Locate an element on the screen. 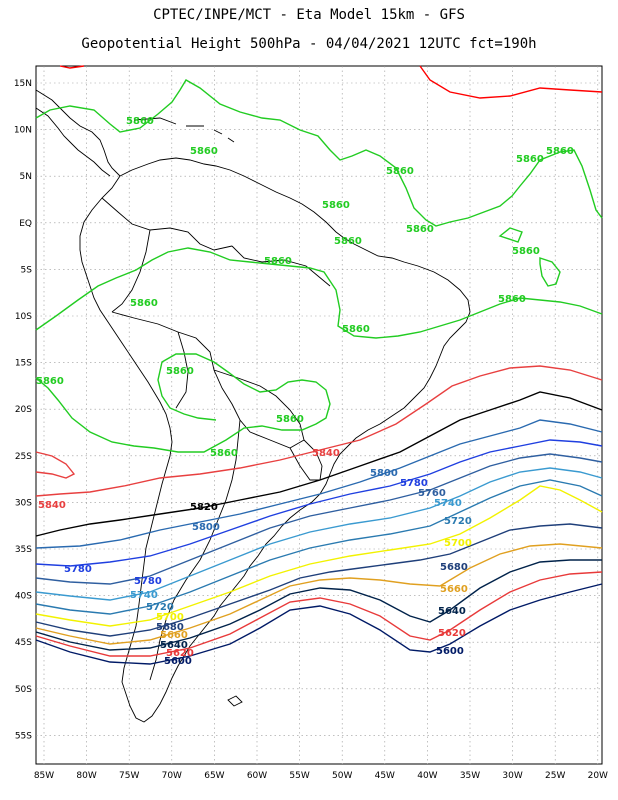  lon-tick-label: 65W is located at coordinates (214, 776).